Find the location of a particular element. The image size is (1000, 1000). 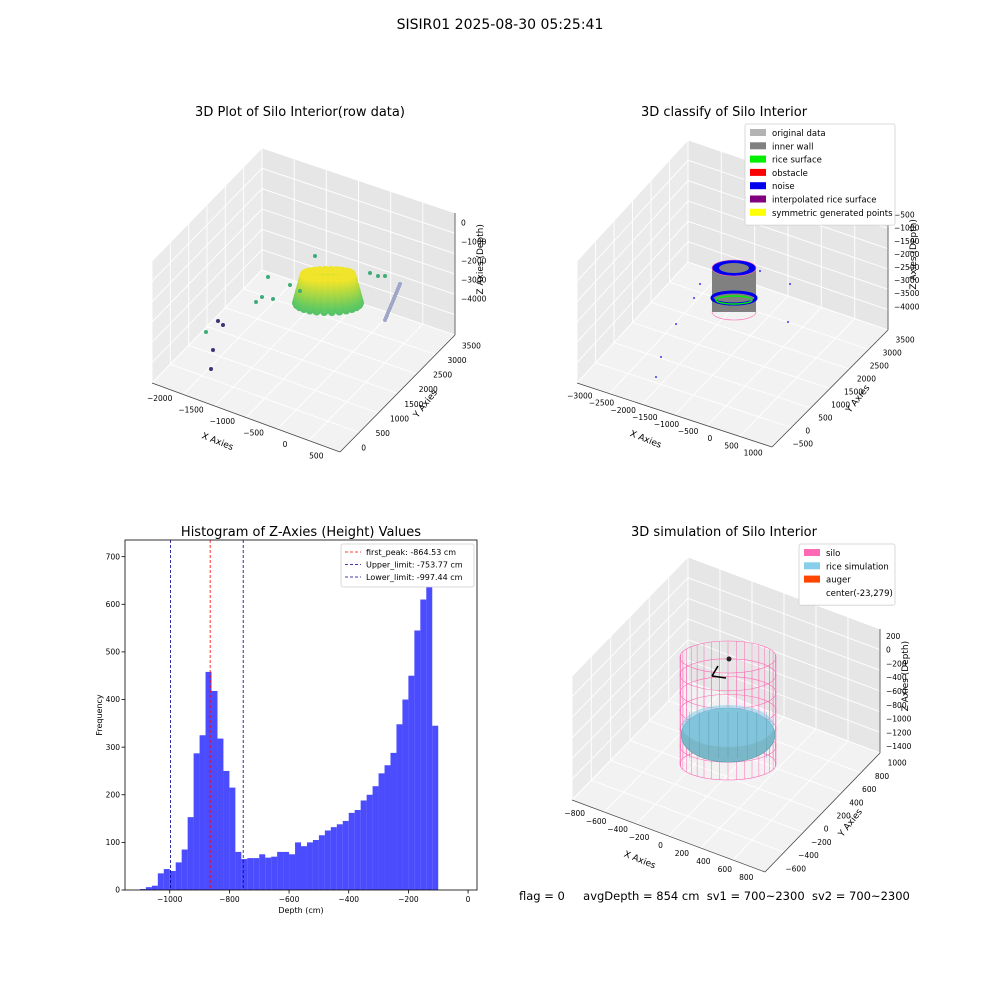

x-tick-label: 400 is located at coordinates (703, 861).